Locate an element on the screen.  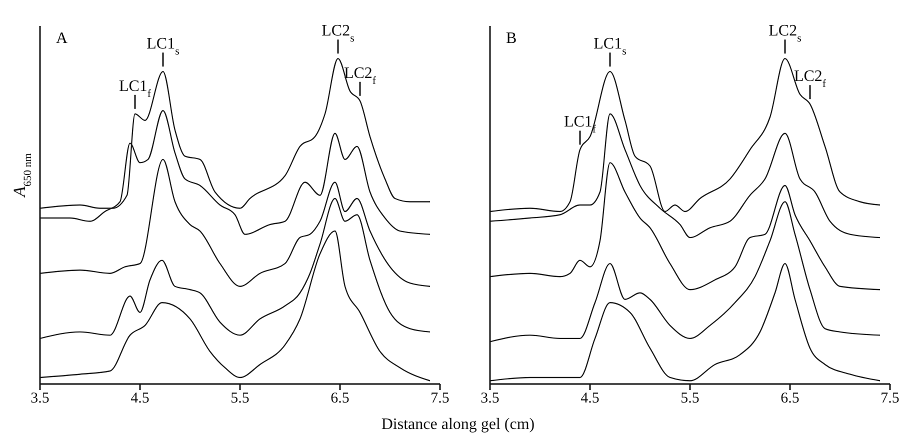
chart-title: A is located at coordinates (62, 39).